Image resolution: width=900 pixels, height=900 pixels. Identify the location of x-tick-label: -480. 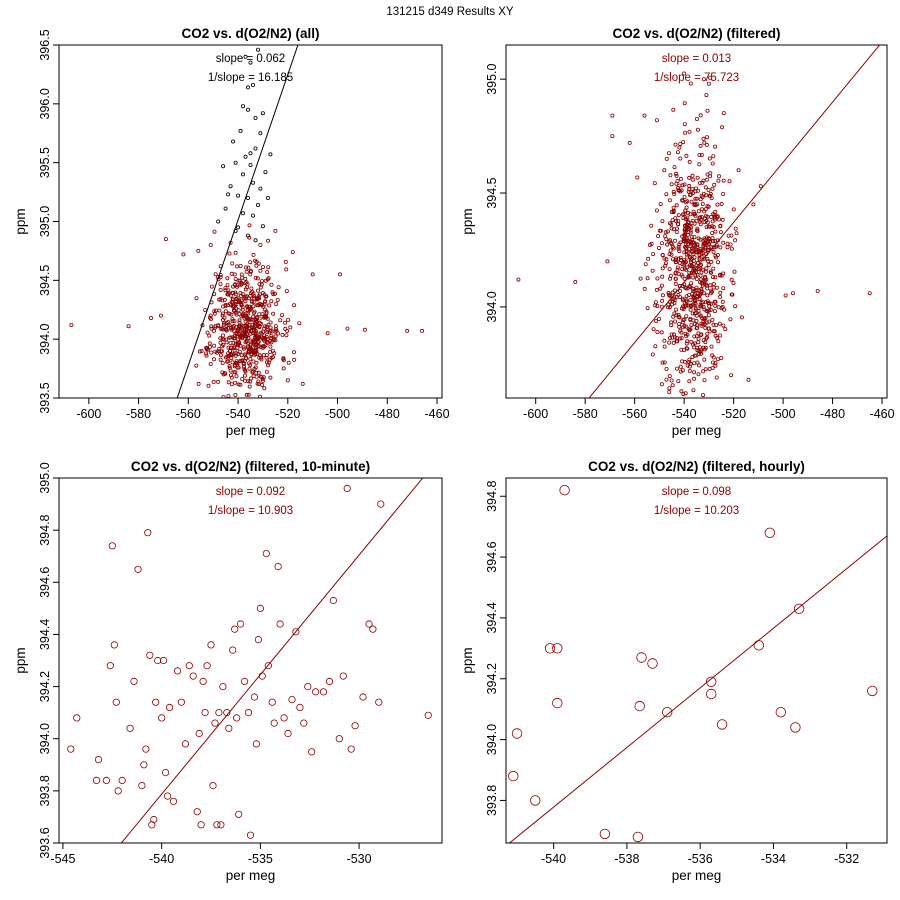
(387, 414).